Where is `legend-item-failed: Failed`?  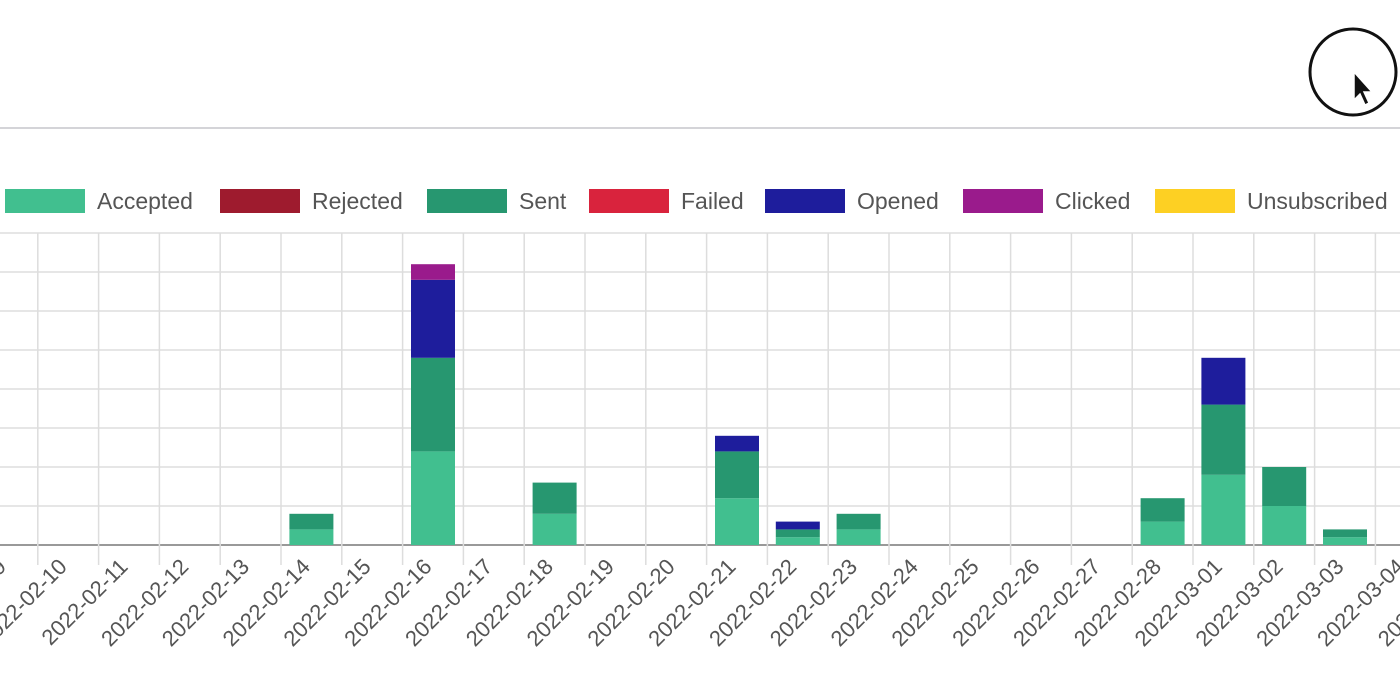 legend-item-failed: Failed is located at coordinates (666, 201).